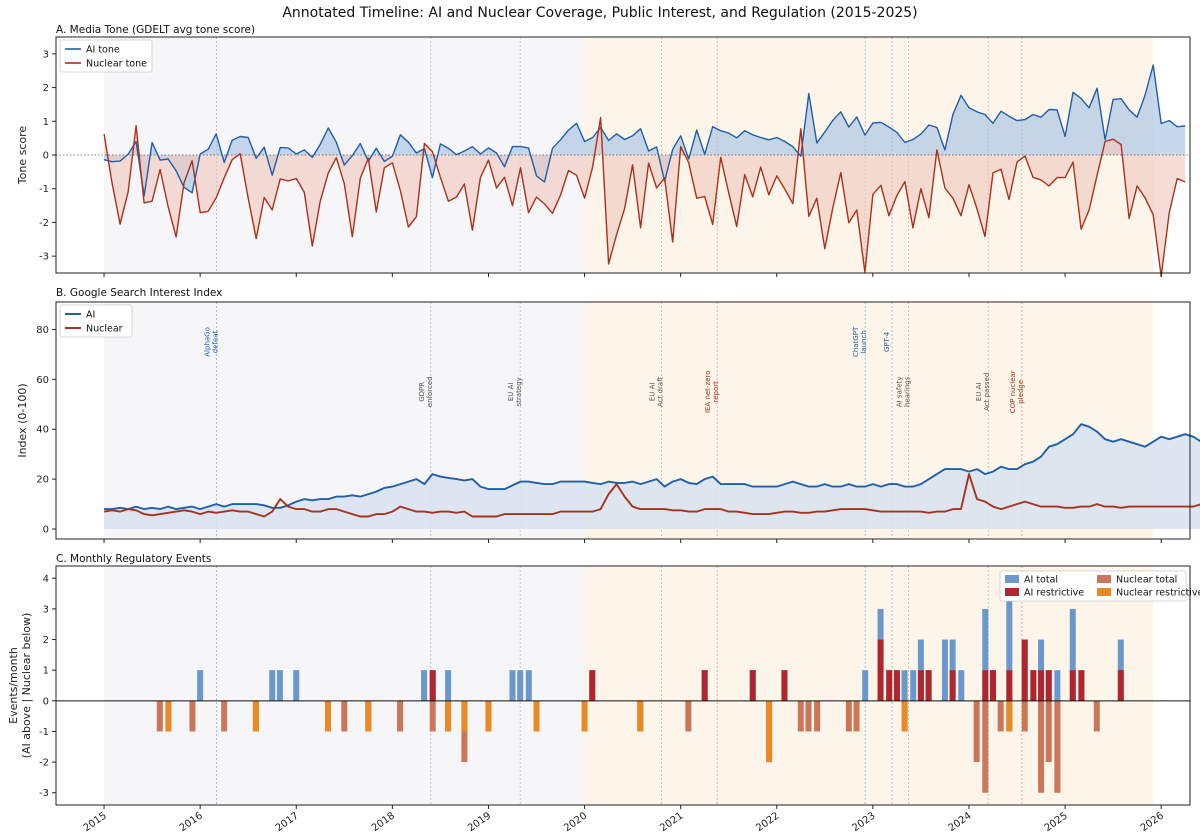 Image resolution: width=1200 pixels, height=838 pixels. Describe the element at coordinates (660, 391) in the screenshot. I see `event-label-line: Act draft` at that location.